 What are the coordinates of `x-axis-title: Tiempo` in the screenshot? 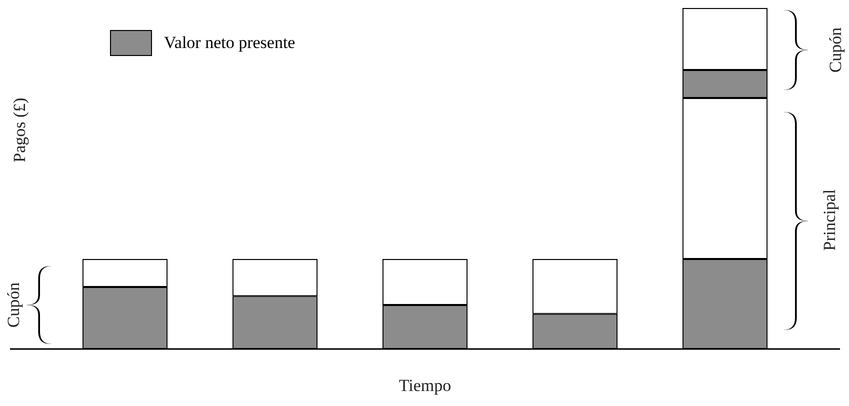 It's located at (425, 386).